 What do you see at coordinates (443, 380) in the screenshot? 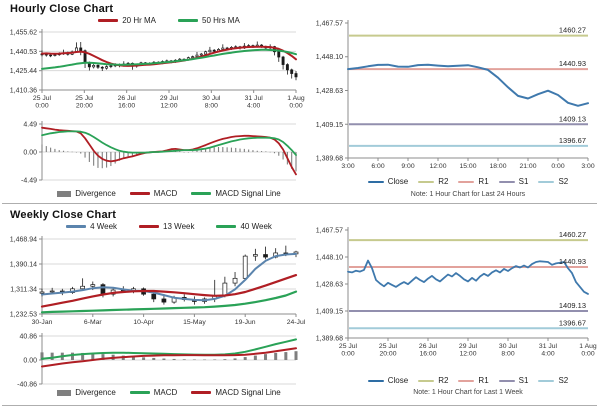
I see `legend-label: R2` at bounding box center [443, 380].